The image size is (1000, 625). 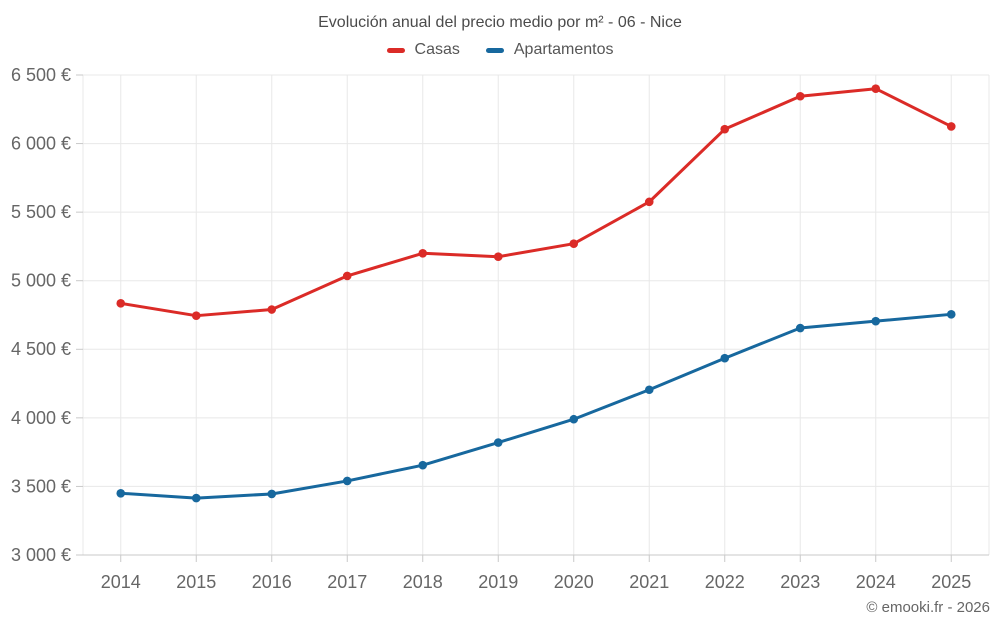 What do you see at coordinates (800, 328) in the screenshot?
I see `data-point-apartamentos-2023` at bounding box center [800, 328].